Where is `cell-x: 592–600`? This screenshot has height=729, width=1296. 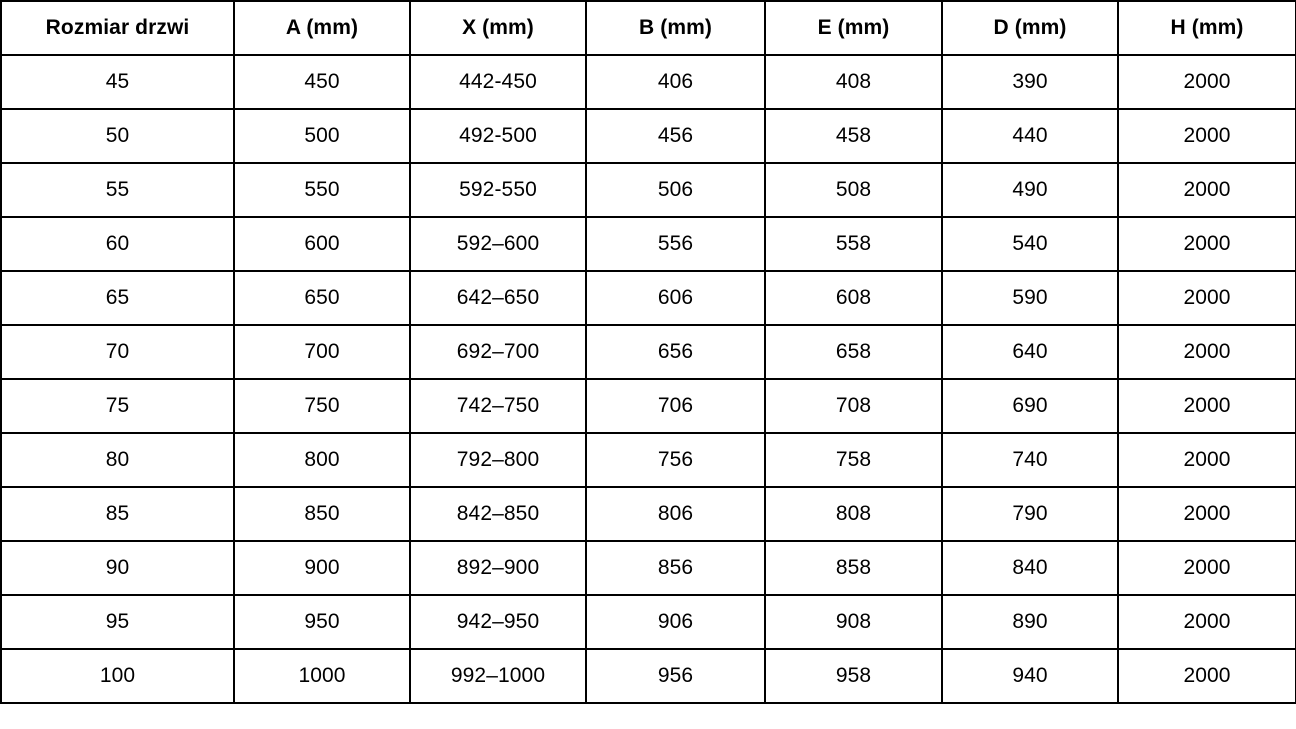 cell-x: 592–600 is located at coordinates (498, 244).